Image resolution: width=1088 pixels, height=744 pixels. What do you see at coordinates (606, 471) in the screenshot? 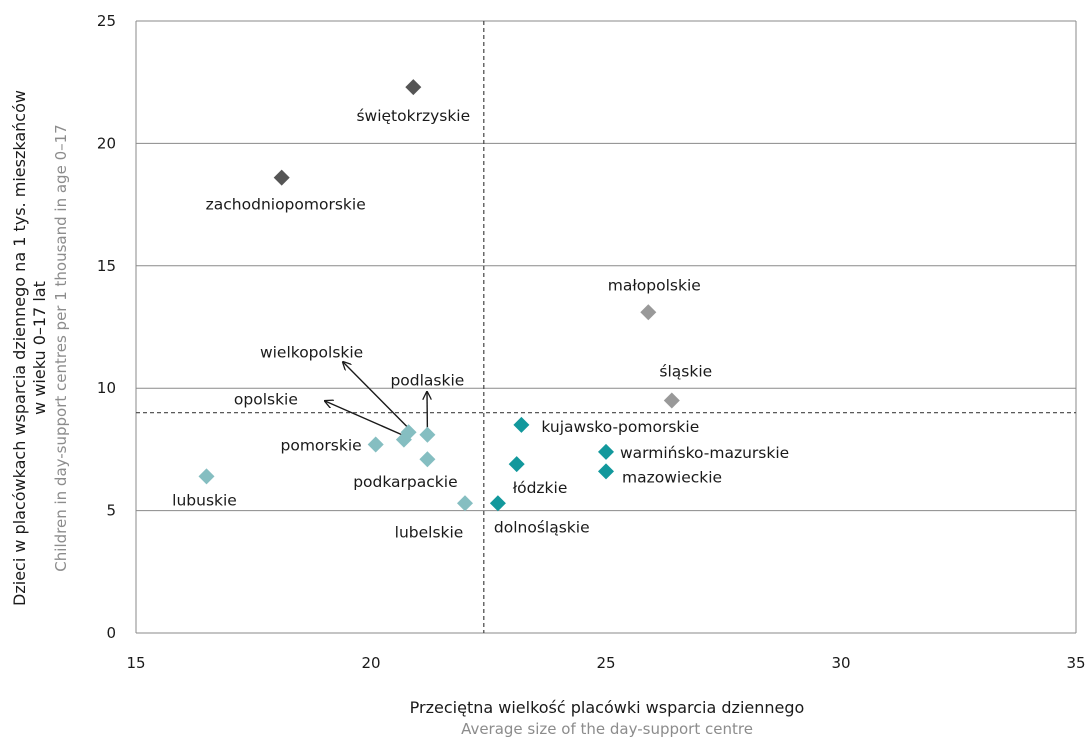
I see `data-point-mazowieckie` at bounding box center [606, 471].